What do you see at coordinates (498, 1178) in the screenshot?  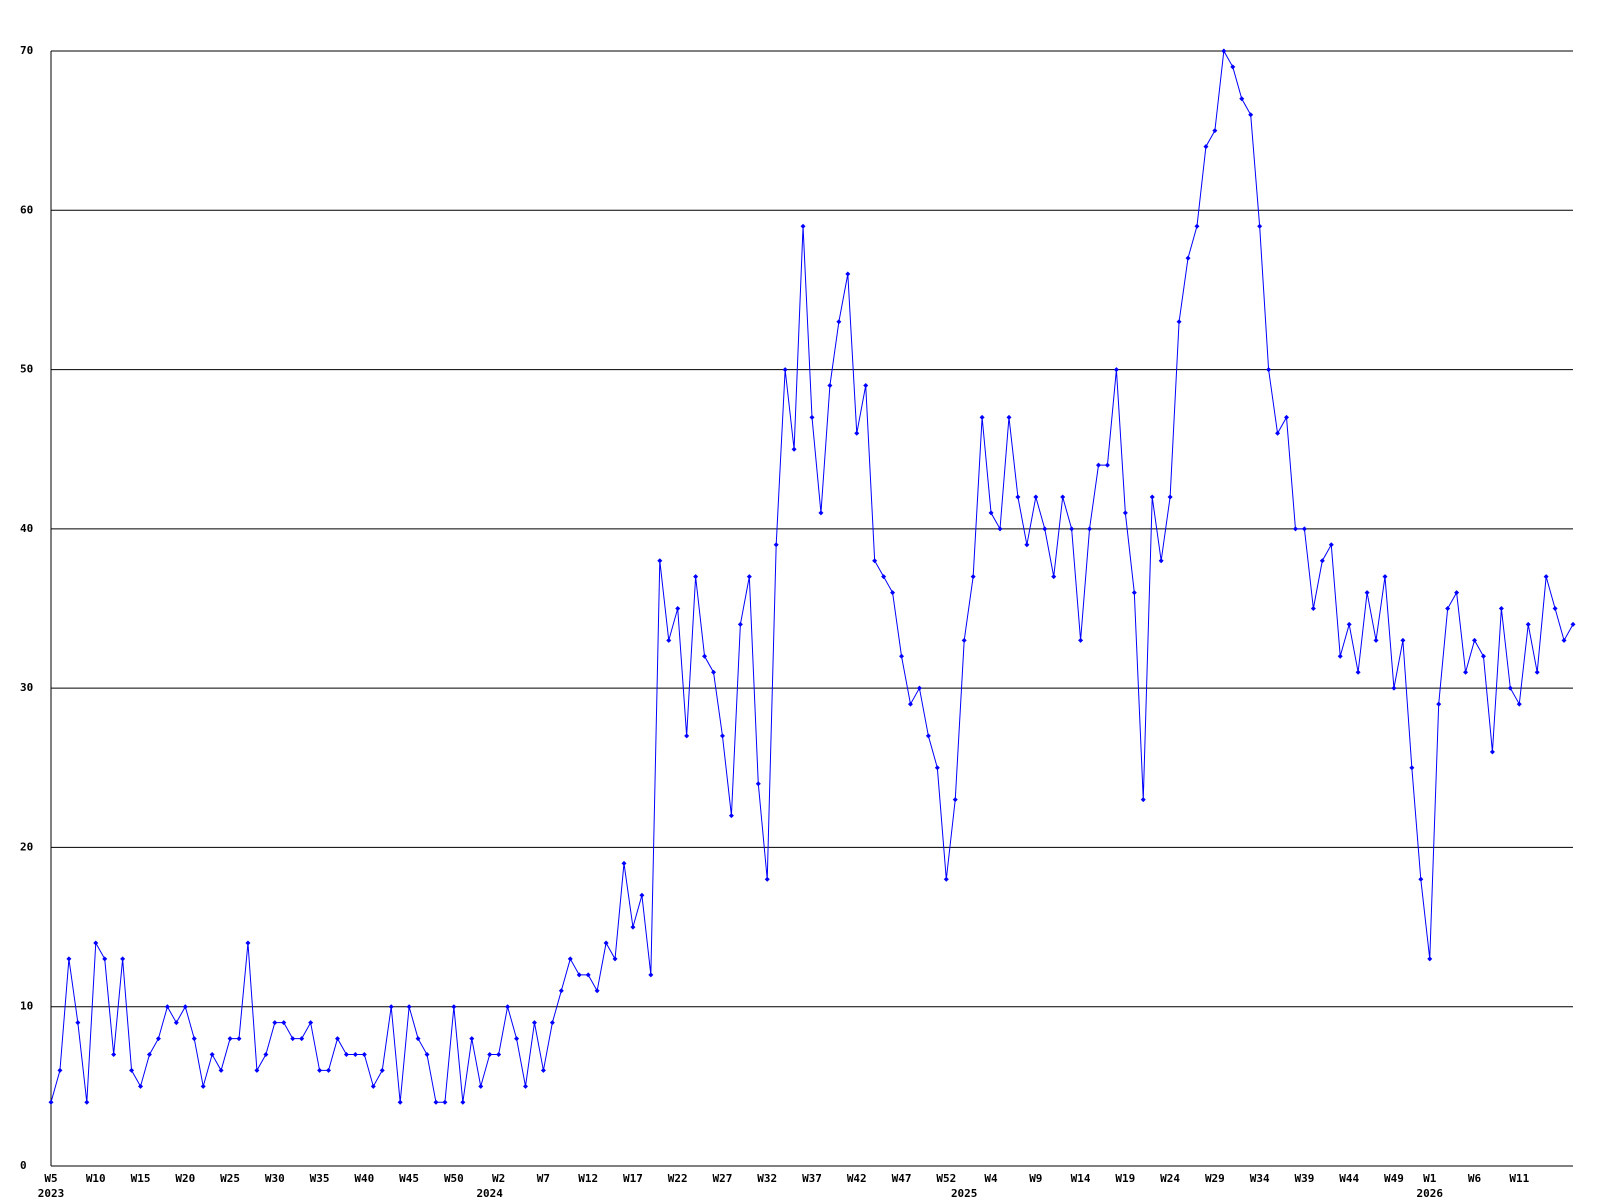 I see `x-tick-label: W2` at bounding box center [498, 1178].